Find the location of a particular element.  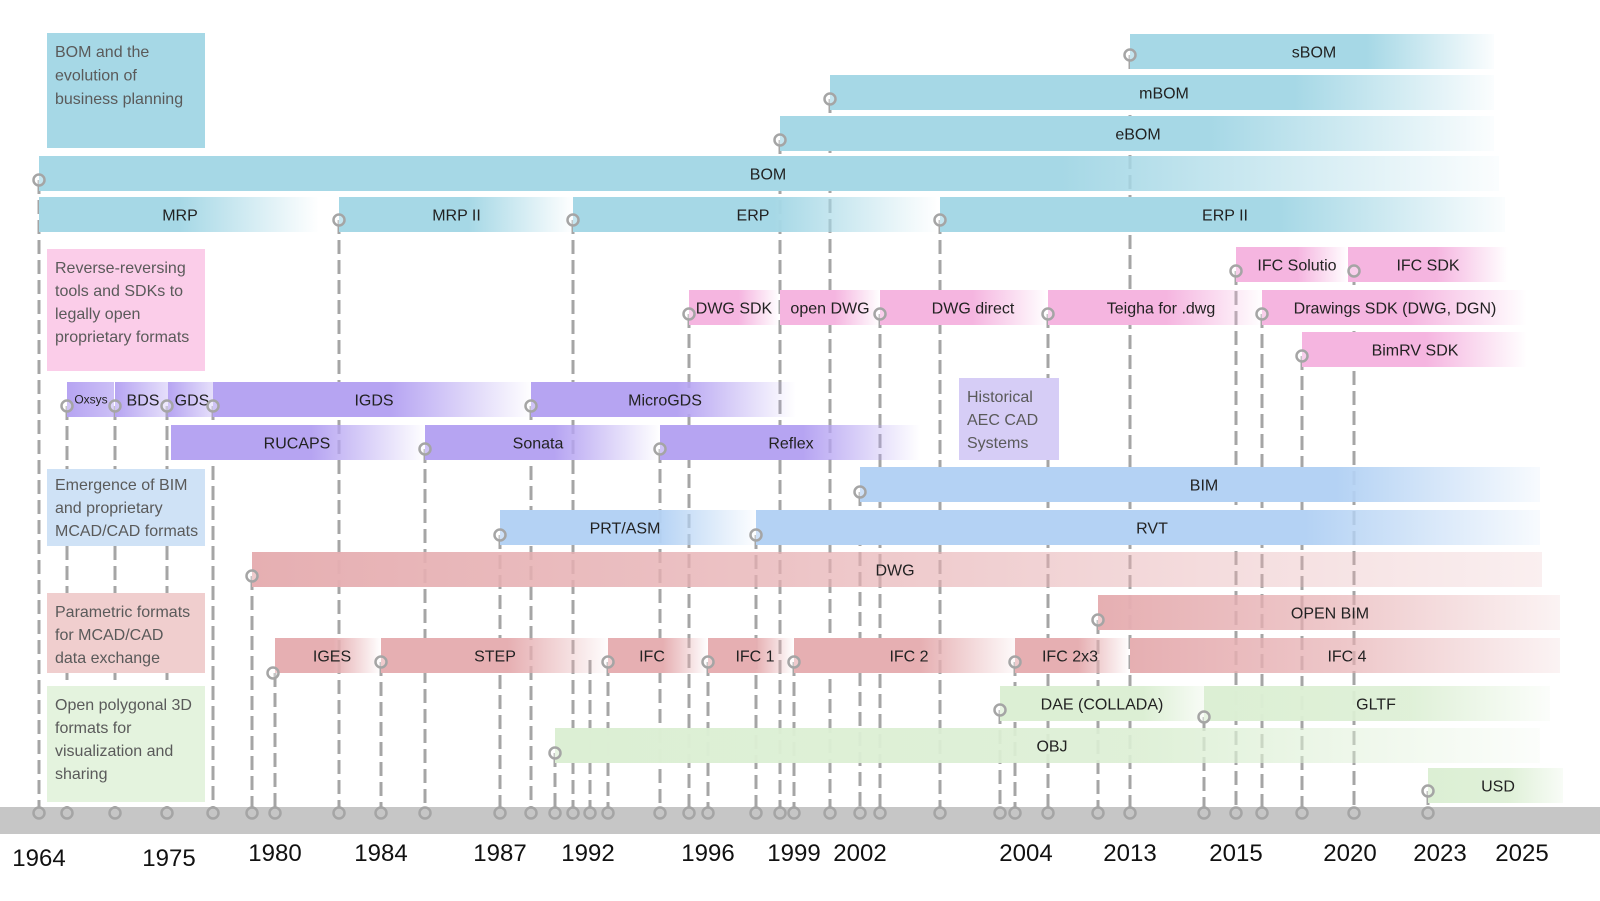

legend-box-historical: Historical AEC CAD Systems is located at coordinates (1009, 419).